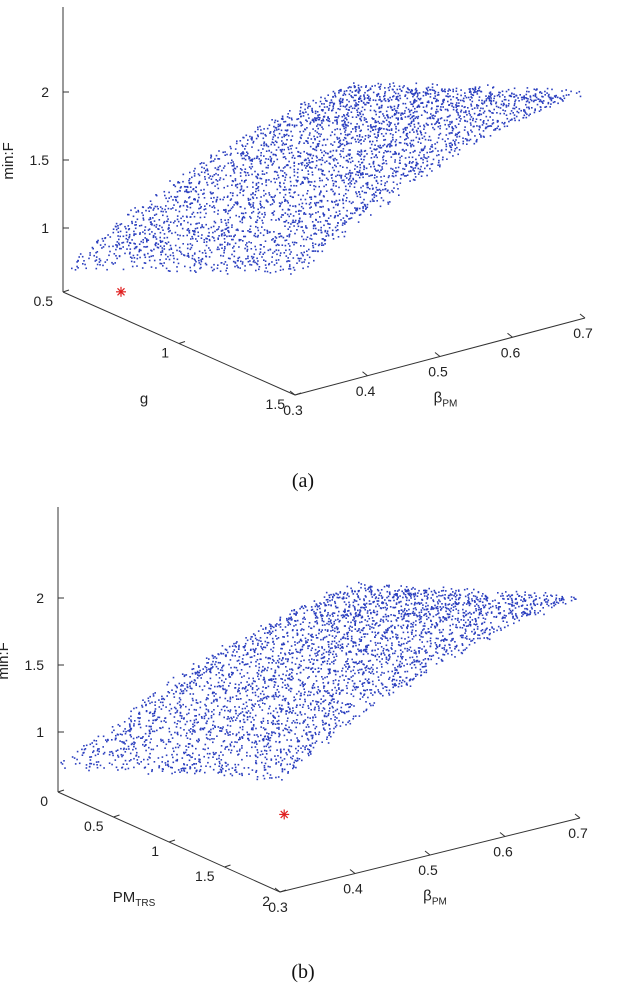  I want to click on panel-caption: (a), so click(303, 481).